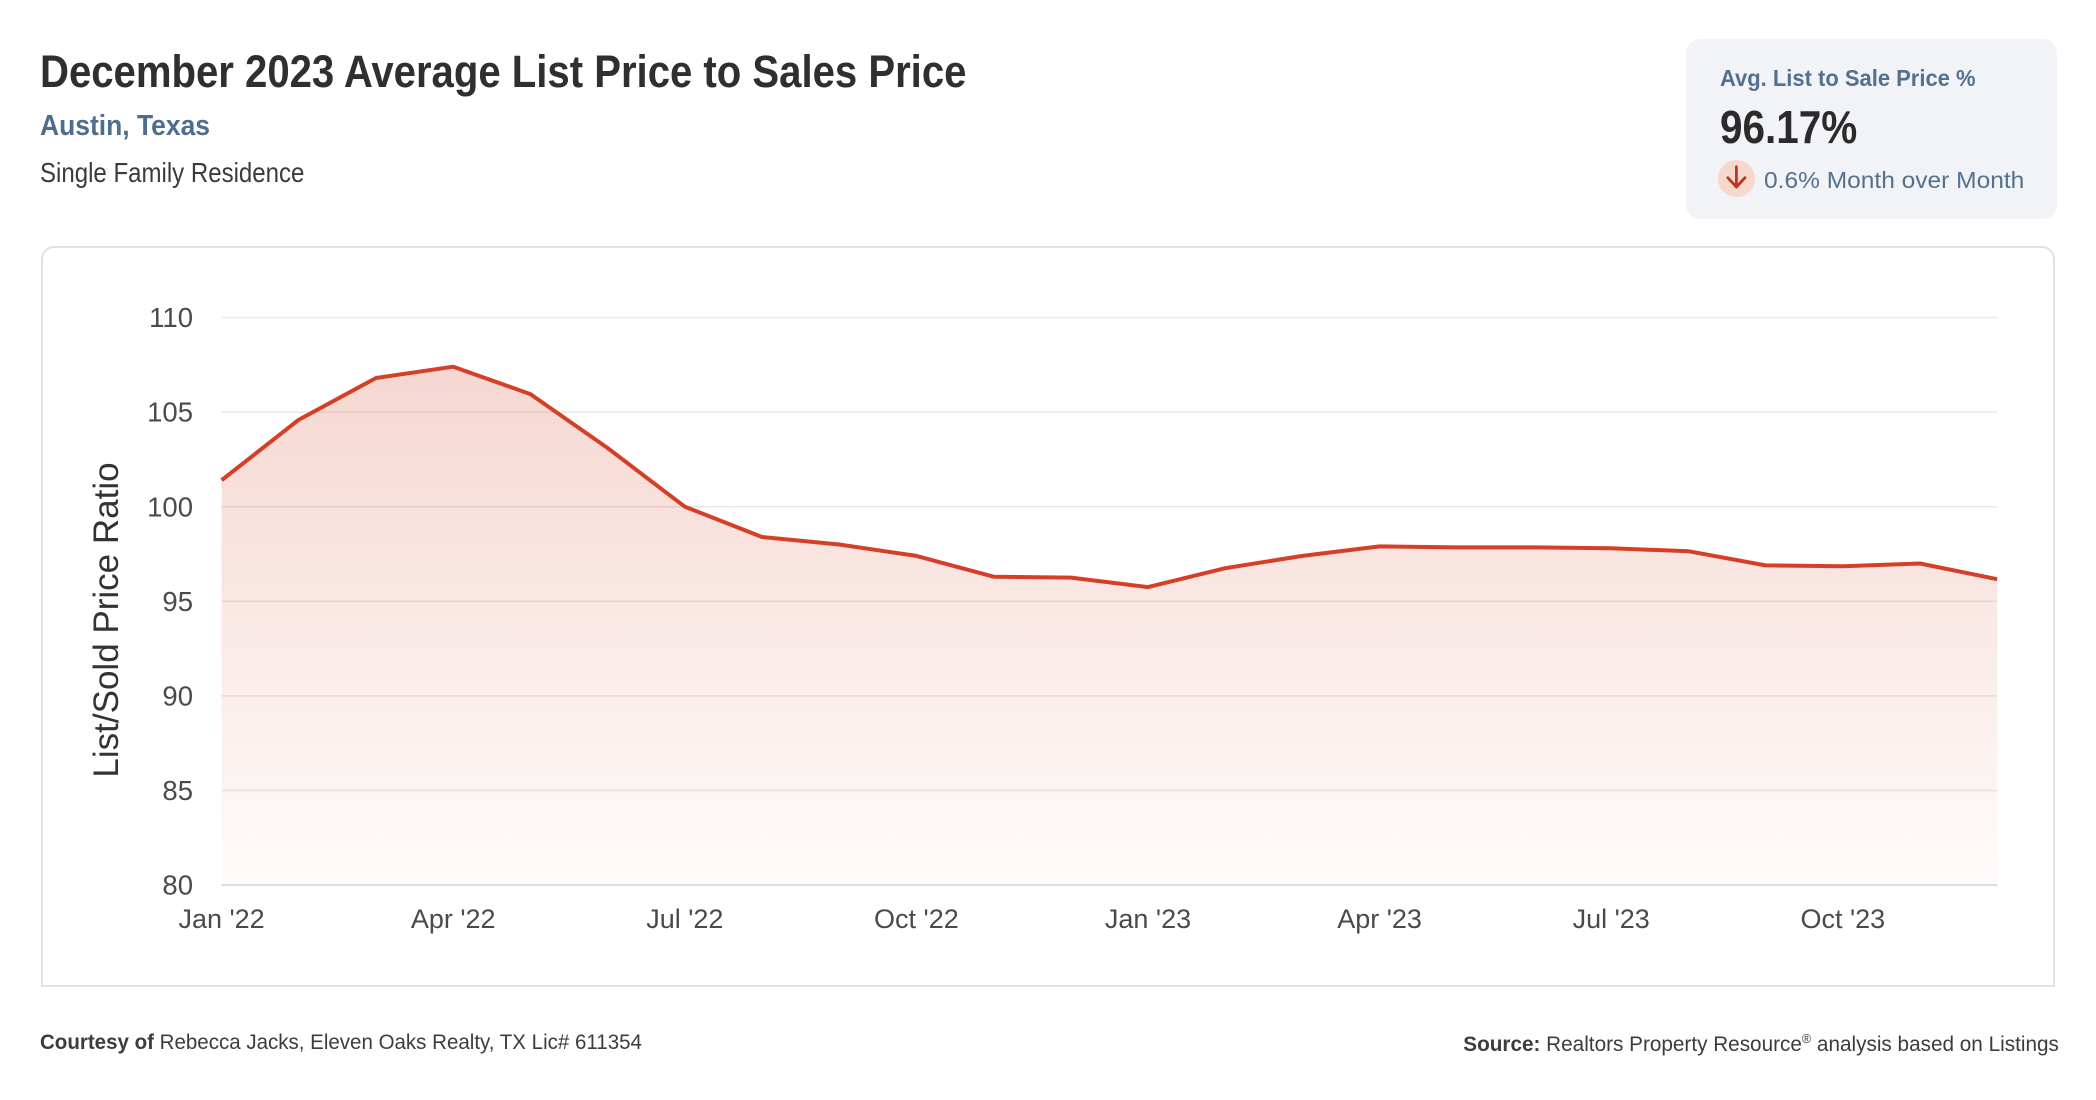 The image size is (2096, 1100). What do you see at coordinates (1842, 919) in the screenshot?
I see `svg-text: Oct '23` at bounding box center [1842, 919].